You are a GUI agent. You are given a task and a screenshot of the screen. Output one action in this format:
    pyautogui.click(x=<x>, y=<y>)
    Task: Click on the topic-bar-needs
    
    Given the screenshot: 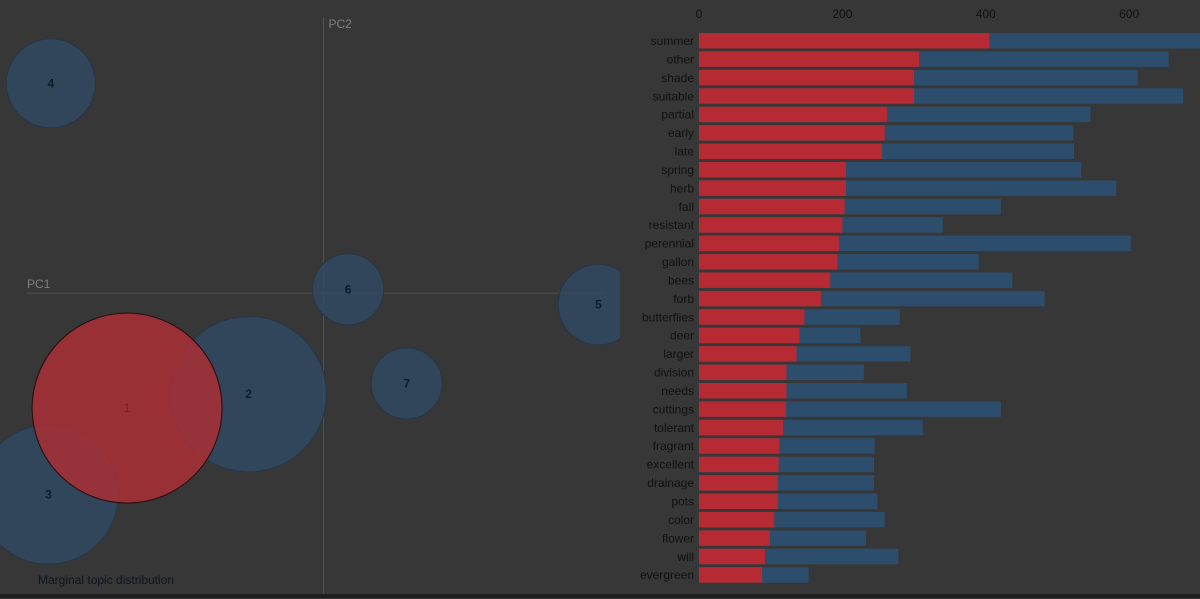 What is the action you would take?
    pyautogui.click(x=743, y=390)
    